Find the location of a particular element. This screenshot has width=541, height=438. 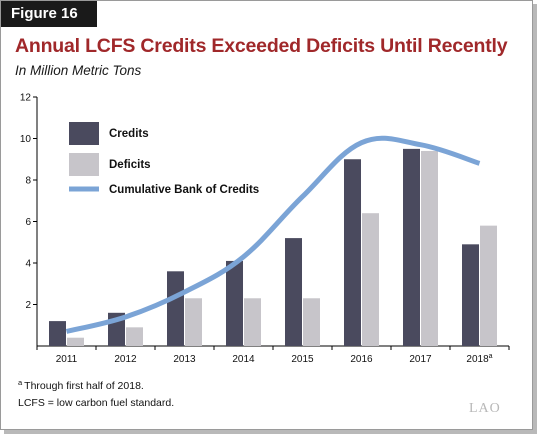

y-tick-label: 10 is located at coordinates (26, 139).